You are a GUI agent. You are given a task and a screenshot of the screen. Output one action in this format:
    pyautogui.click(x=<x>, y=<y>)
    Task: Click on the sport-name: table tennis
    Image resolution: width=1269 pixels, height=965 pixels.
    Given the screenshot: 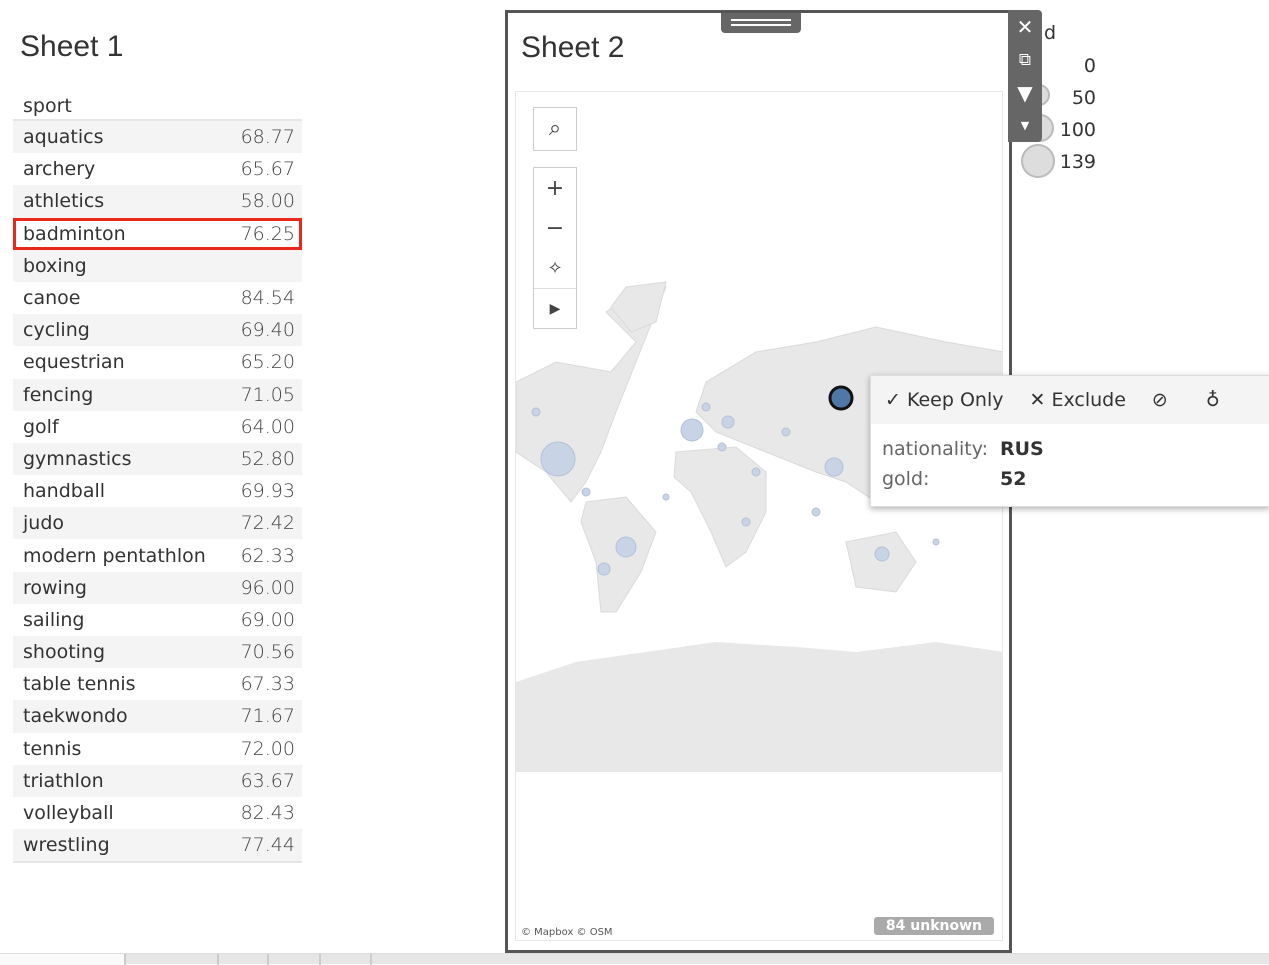 What is the action you would take?
    pyautogui.click(x=79, y=684)
    